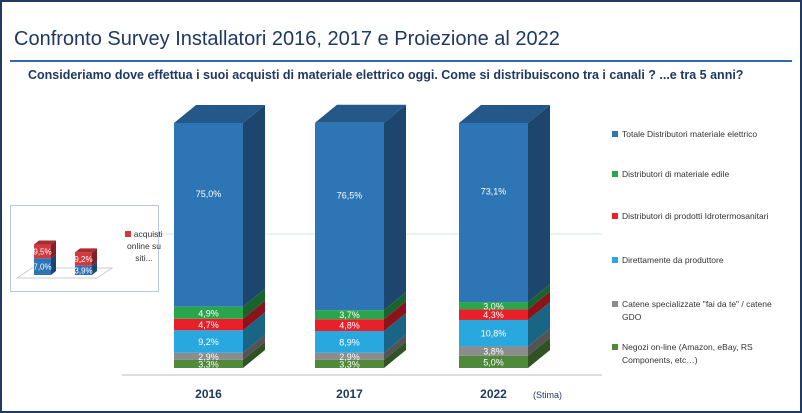 The height and width of the screenshot is (413, 802). I want to click on data-label: 4,9%, so click(208, 313).